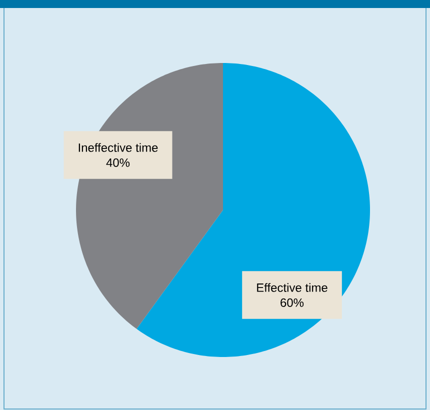  What do you see at coordinates (292, 287) in the screenshot?
I see `slice-label: Effective time` at bounding box center [292, 287].